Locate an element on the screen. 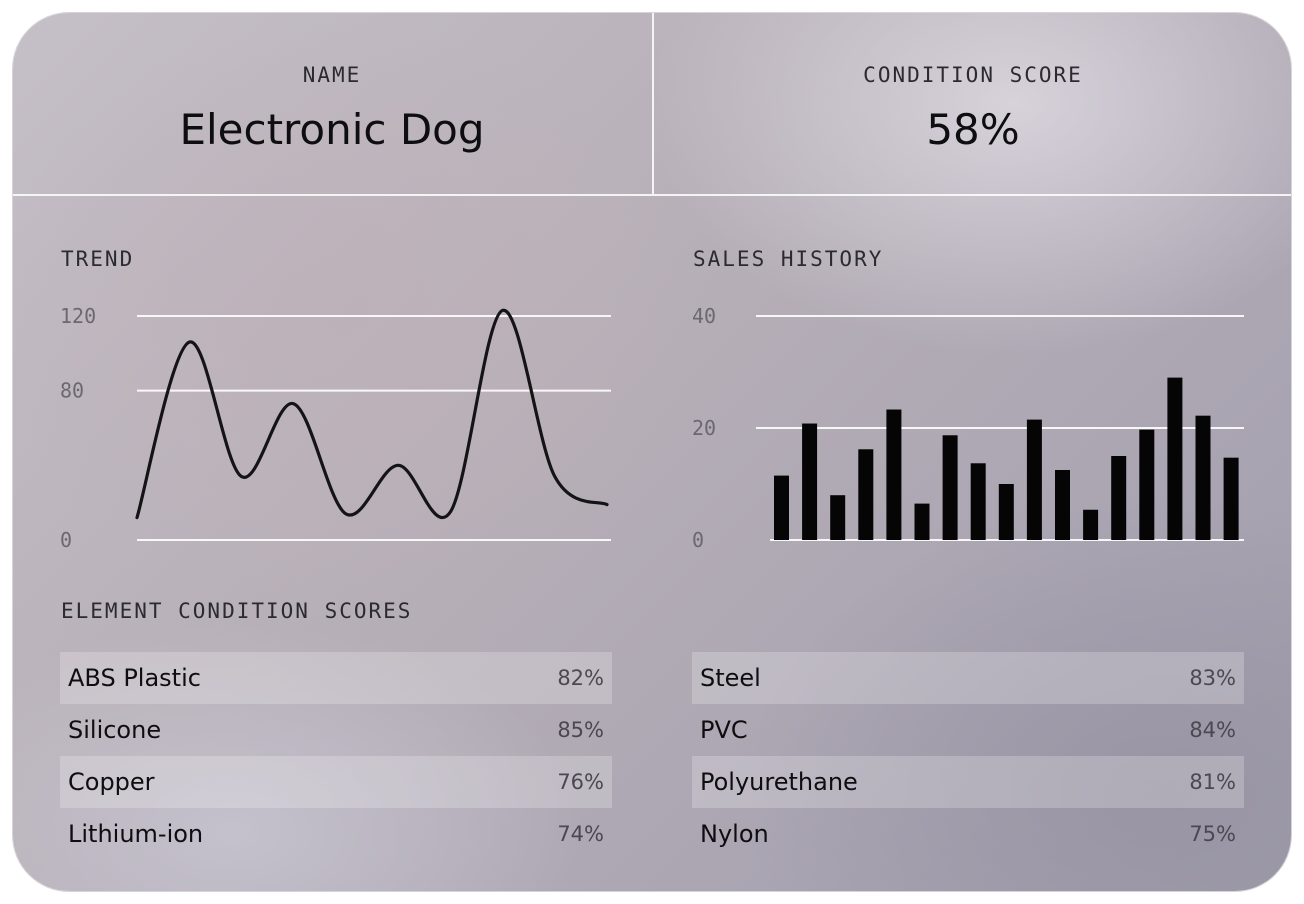  element-score: 82% is located at coordinates (580, 678).